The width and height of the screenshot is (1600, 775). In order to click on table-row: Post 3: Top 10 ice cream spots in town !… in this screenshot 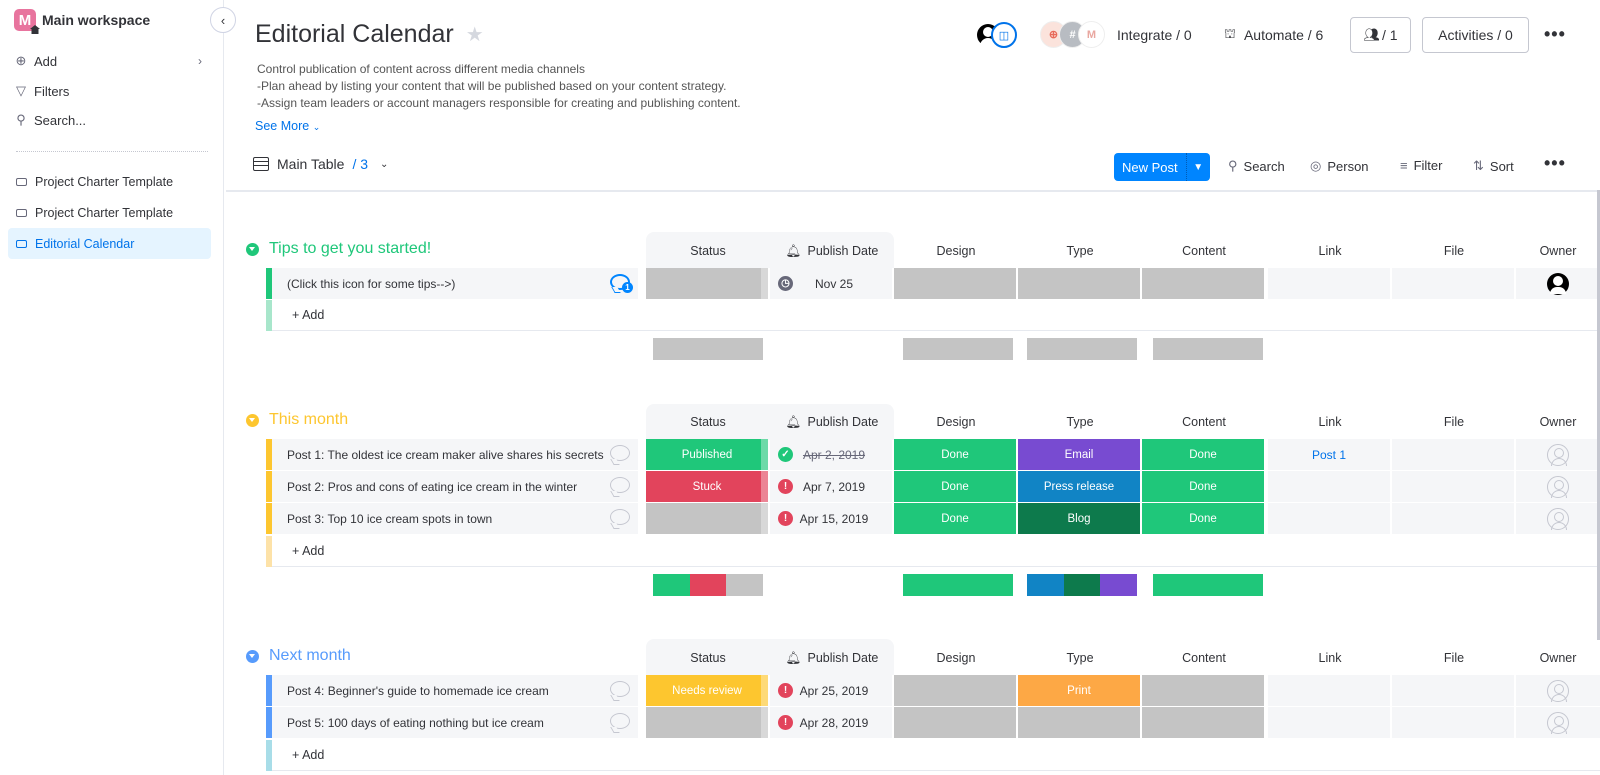, I will do `click(933, 518)`.